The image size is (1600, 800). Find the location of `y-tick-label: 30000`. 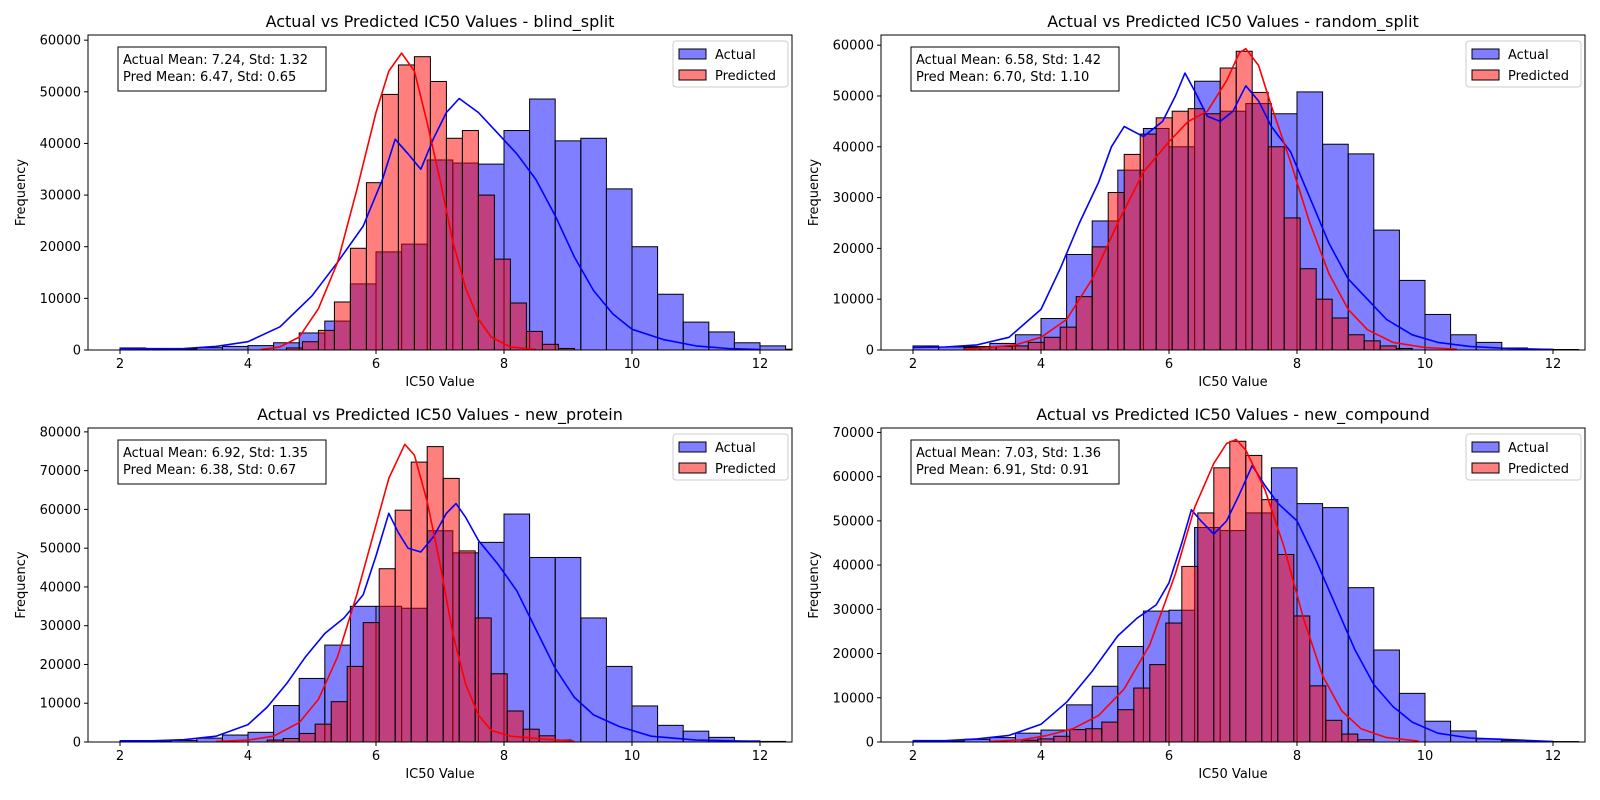

y-tick-label: 30000 is located at coordinates (60, 196).